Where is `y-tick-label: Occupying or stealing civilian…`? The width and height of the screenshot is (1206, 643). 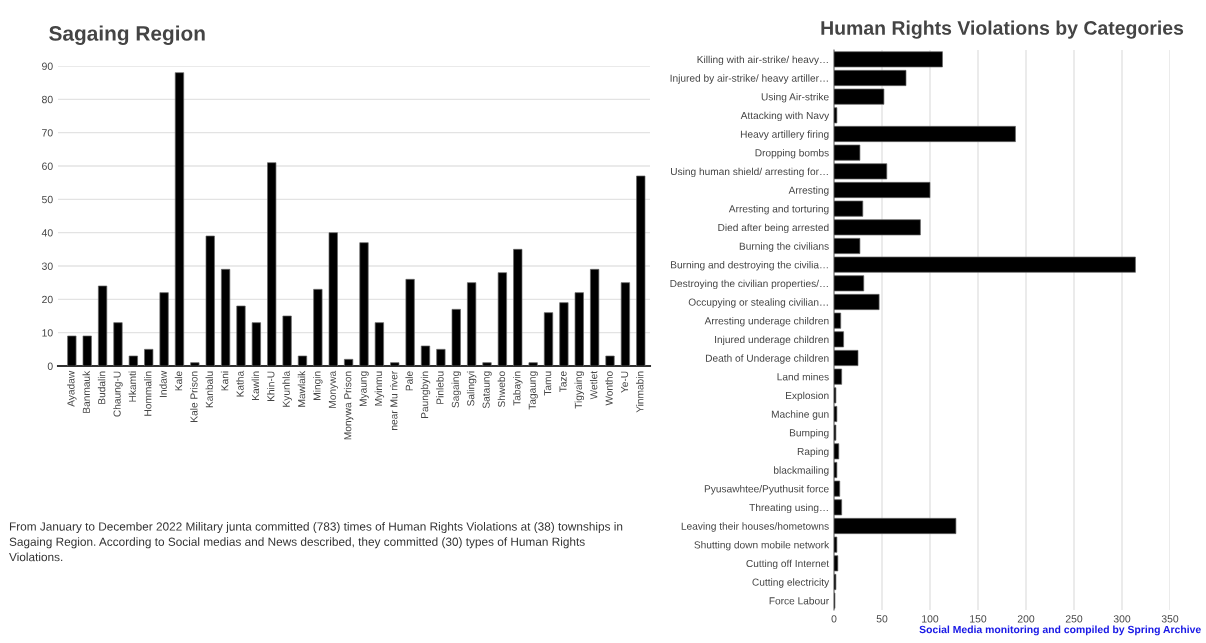 y-tick-label: Occupying or stealing civilian… is located at coordinates (758, 303).